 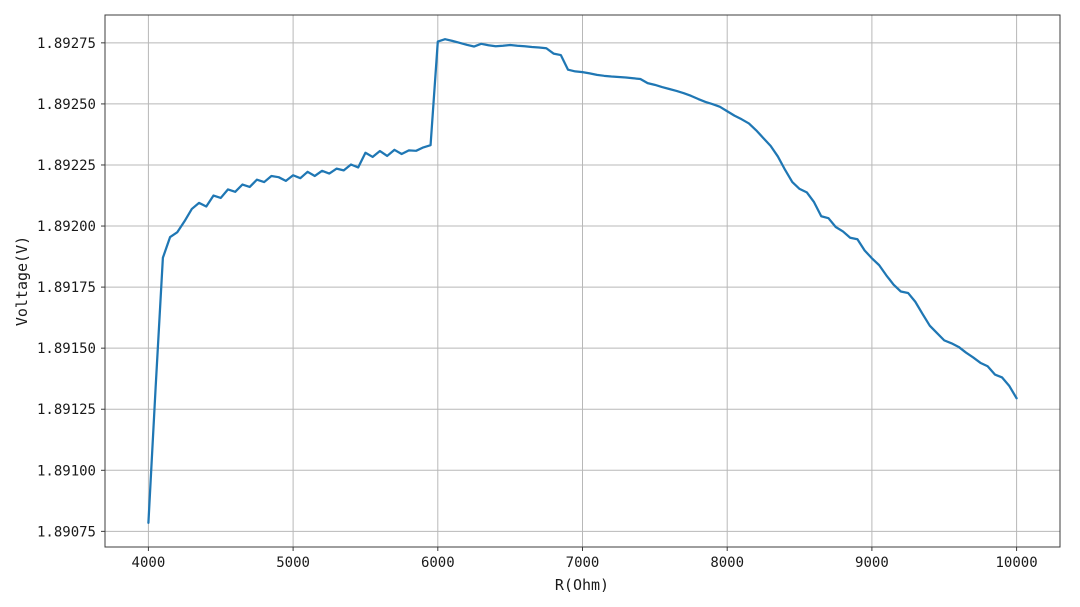 What do you see at coordinates (1017, 563) in the screenshot?
I see `x-tick-label: 10000` at bounding box center [1017, 563].